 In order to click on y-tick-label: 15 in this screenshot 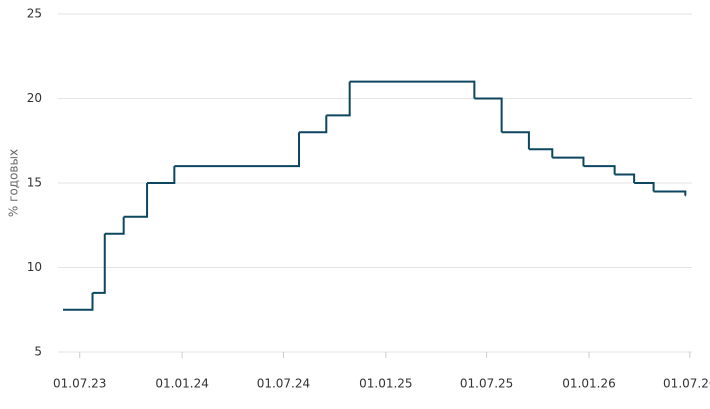, I will do `click(34, 183)`.